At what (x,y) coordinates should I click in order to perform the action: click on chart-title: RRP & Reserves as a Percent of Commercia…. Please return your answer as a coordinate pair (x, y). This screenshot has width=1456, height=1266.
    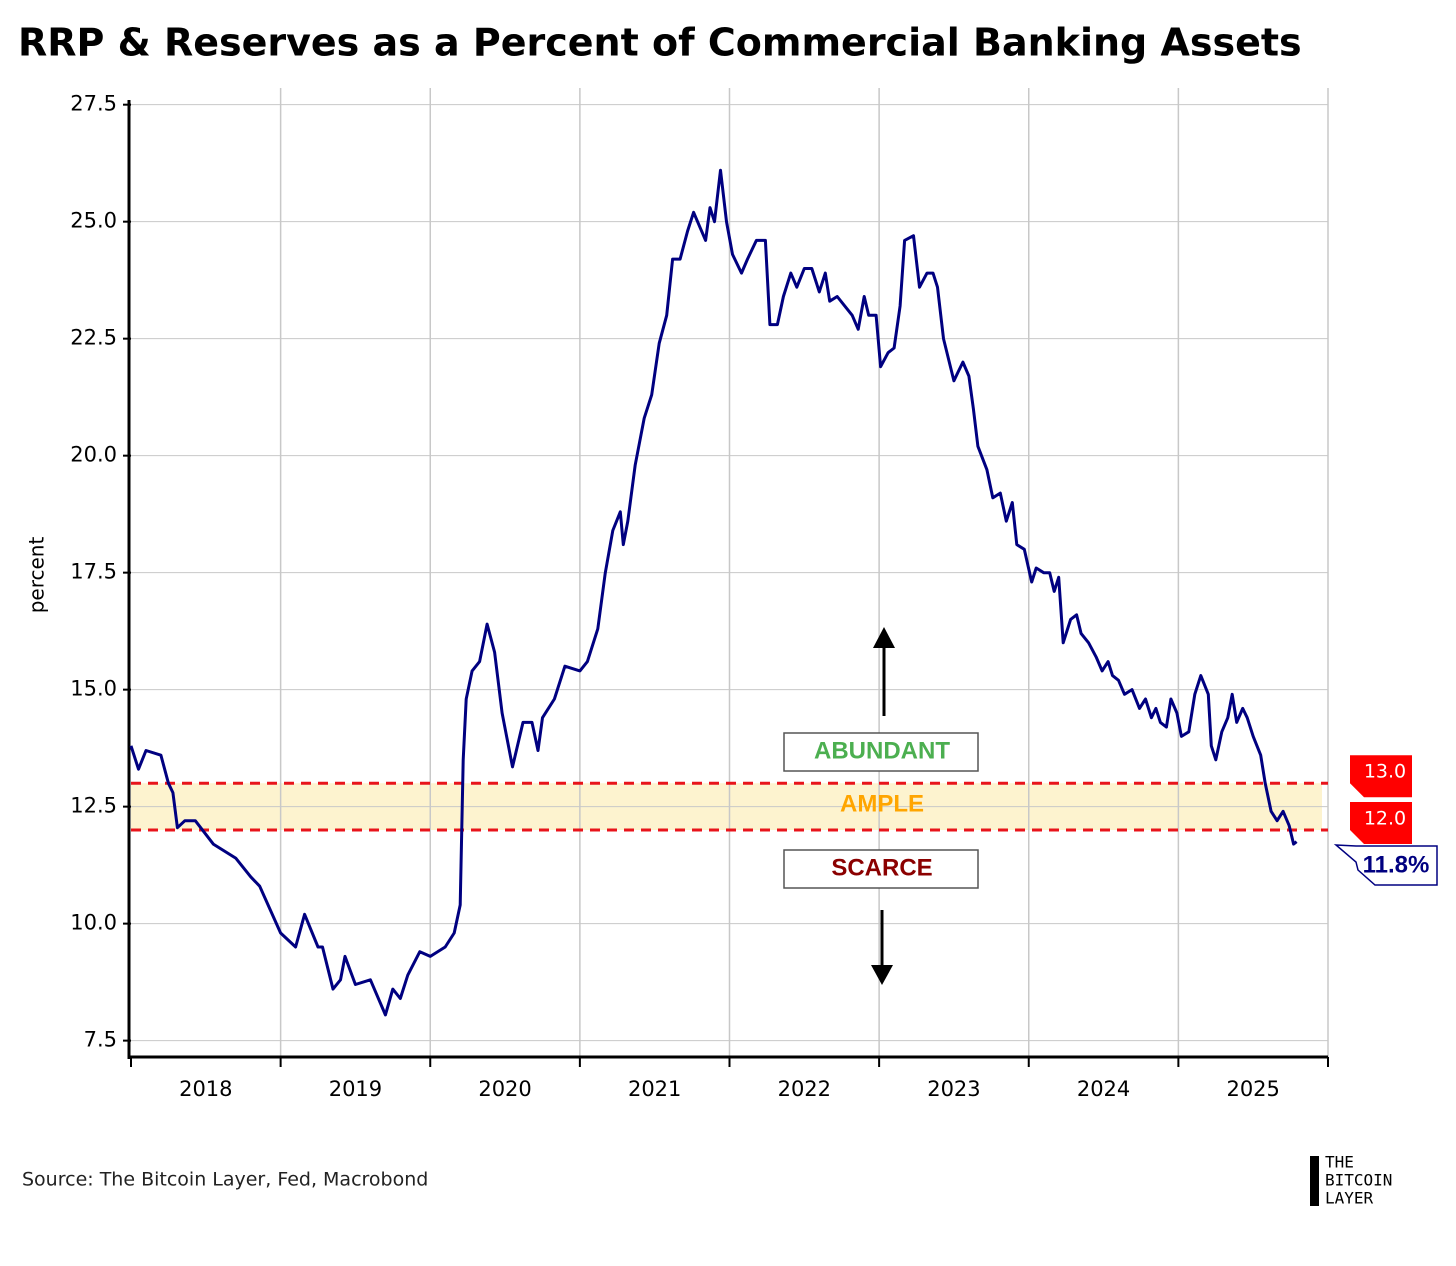
    Looking at the image, I should click on (660, 43).